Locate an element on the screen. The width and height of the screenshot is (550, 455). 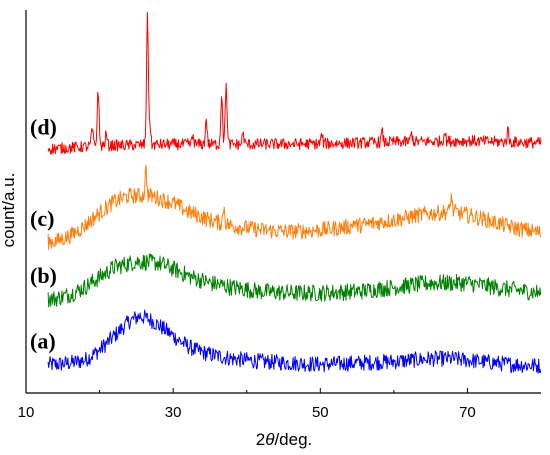
series-label: (c) is located at coordinates (42, 218).